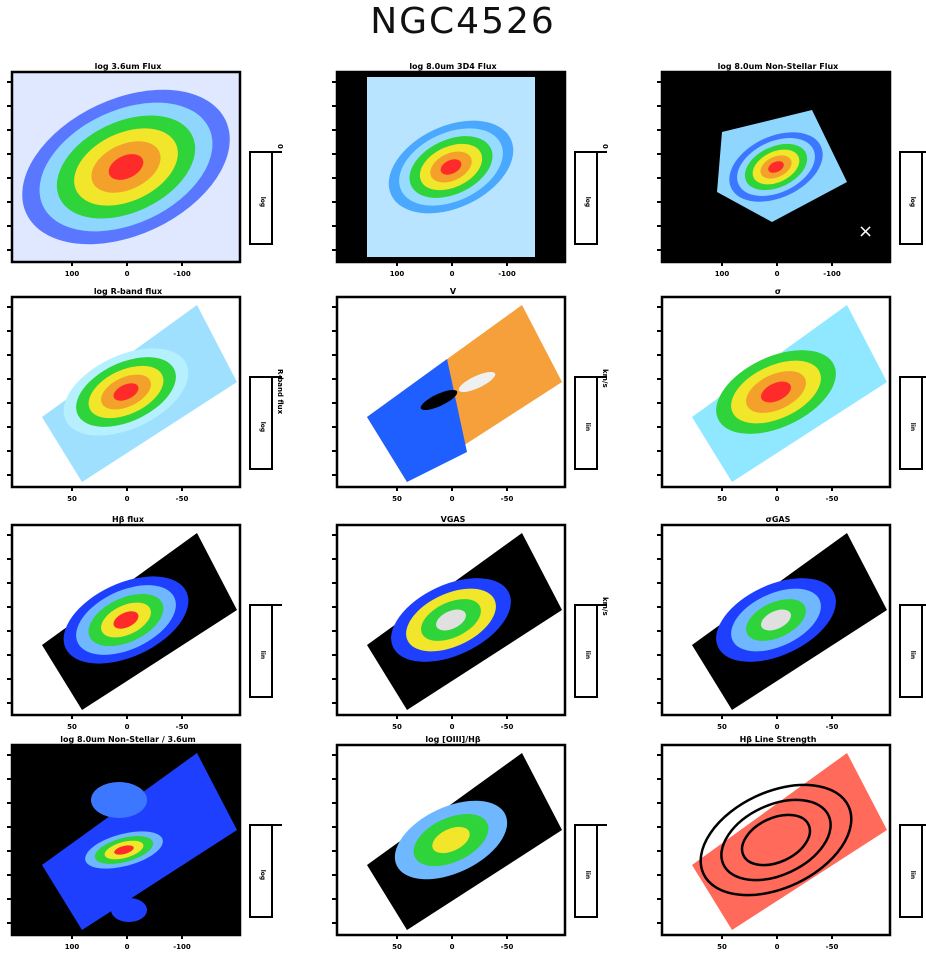 The width and height of the screenshot is (926, 960). What do you see at coordinates (439, 400) in the screenshot?
I see `nucleus` at bounding box center [439, 400].